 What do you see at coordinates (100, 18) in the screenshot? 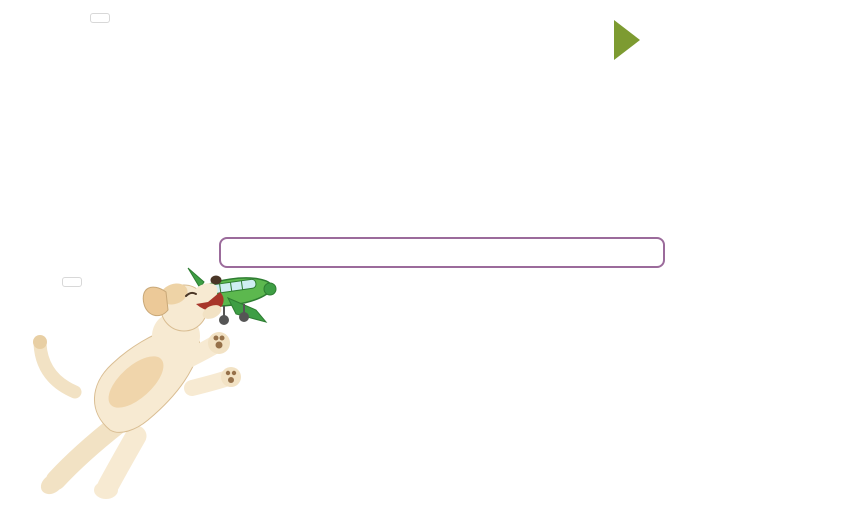
I see `top-chart-legend` at bounding box center [100, 18].